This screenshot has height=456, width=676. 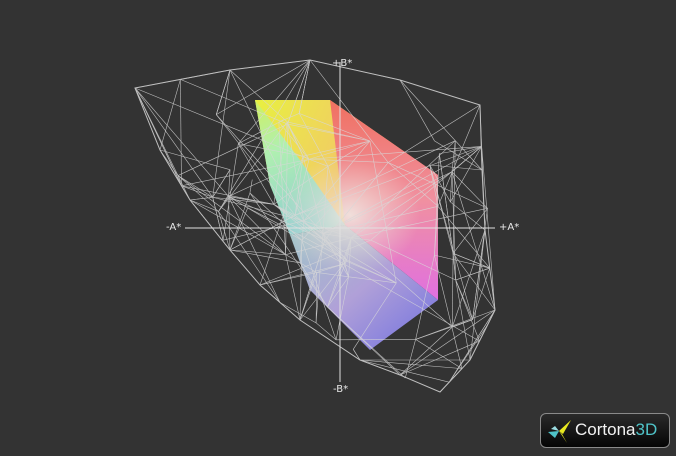 I want to click on cortona3d-logo: Cortona3D, so click(x=605, y=430).